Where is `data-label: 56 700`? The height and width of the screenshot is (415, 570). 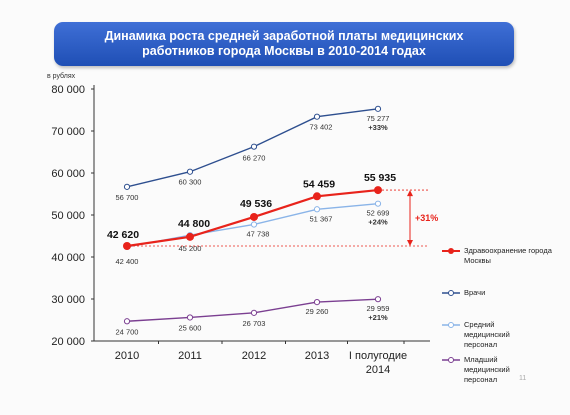
data-label: 56 700 is located at coordinates (127, 197).